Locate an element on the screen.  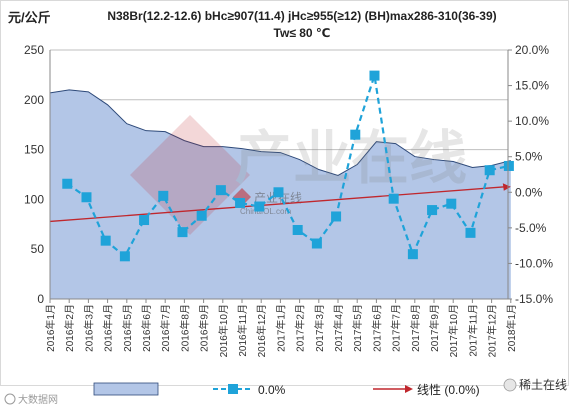
left-tick-label: 250 is located at coordinates (34, 50).